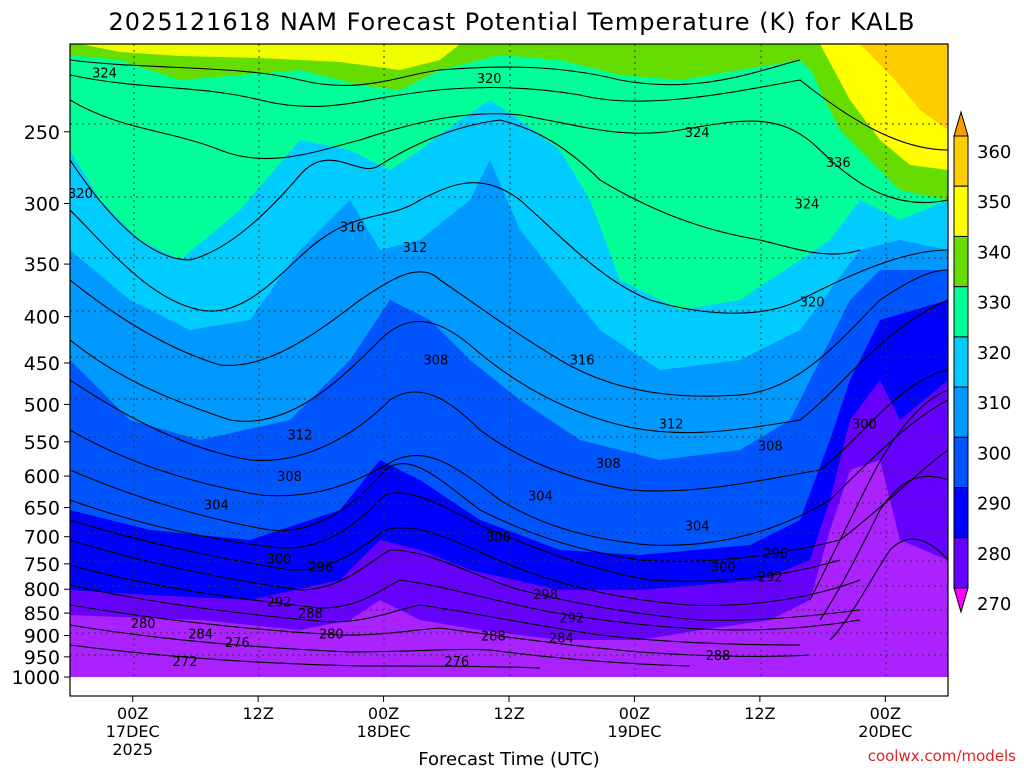 The image size is (1024, 768). I want to click on legend-label: 290, so click(994, 504).